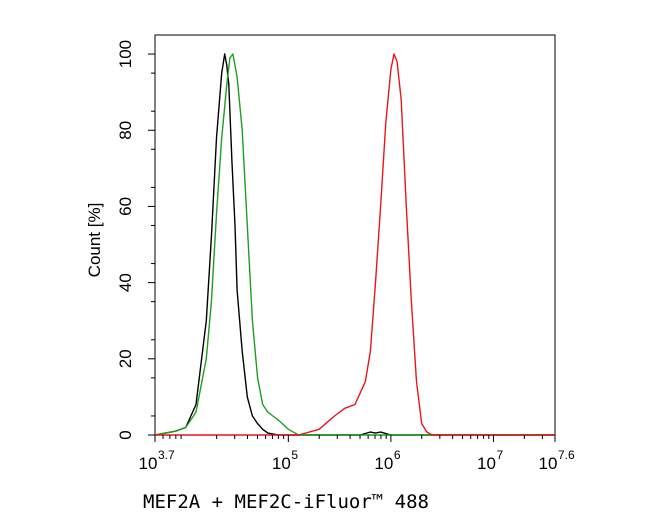  I want to click on x-tick-label: 10 5, so click(285, 460).